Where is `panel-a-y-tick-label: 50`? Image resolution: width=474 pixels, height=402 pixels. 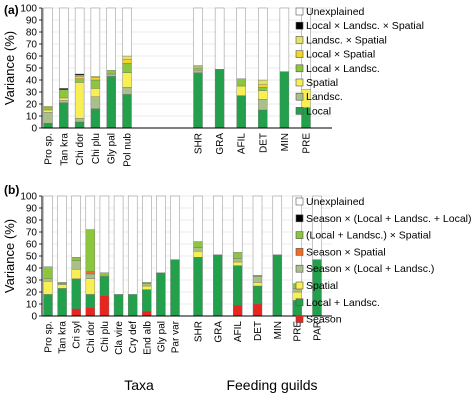
panel-a-y-tick-label: 50 is located at coordinates (32, 69).